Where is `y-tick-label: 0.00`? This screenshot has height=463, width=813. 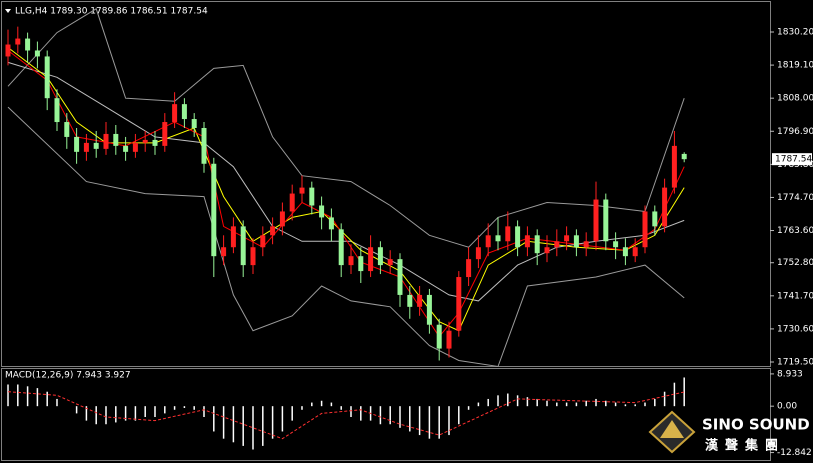
y-tick-label: 0.00 is located at coordinates (787, 407).